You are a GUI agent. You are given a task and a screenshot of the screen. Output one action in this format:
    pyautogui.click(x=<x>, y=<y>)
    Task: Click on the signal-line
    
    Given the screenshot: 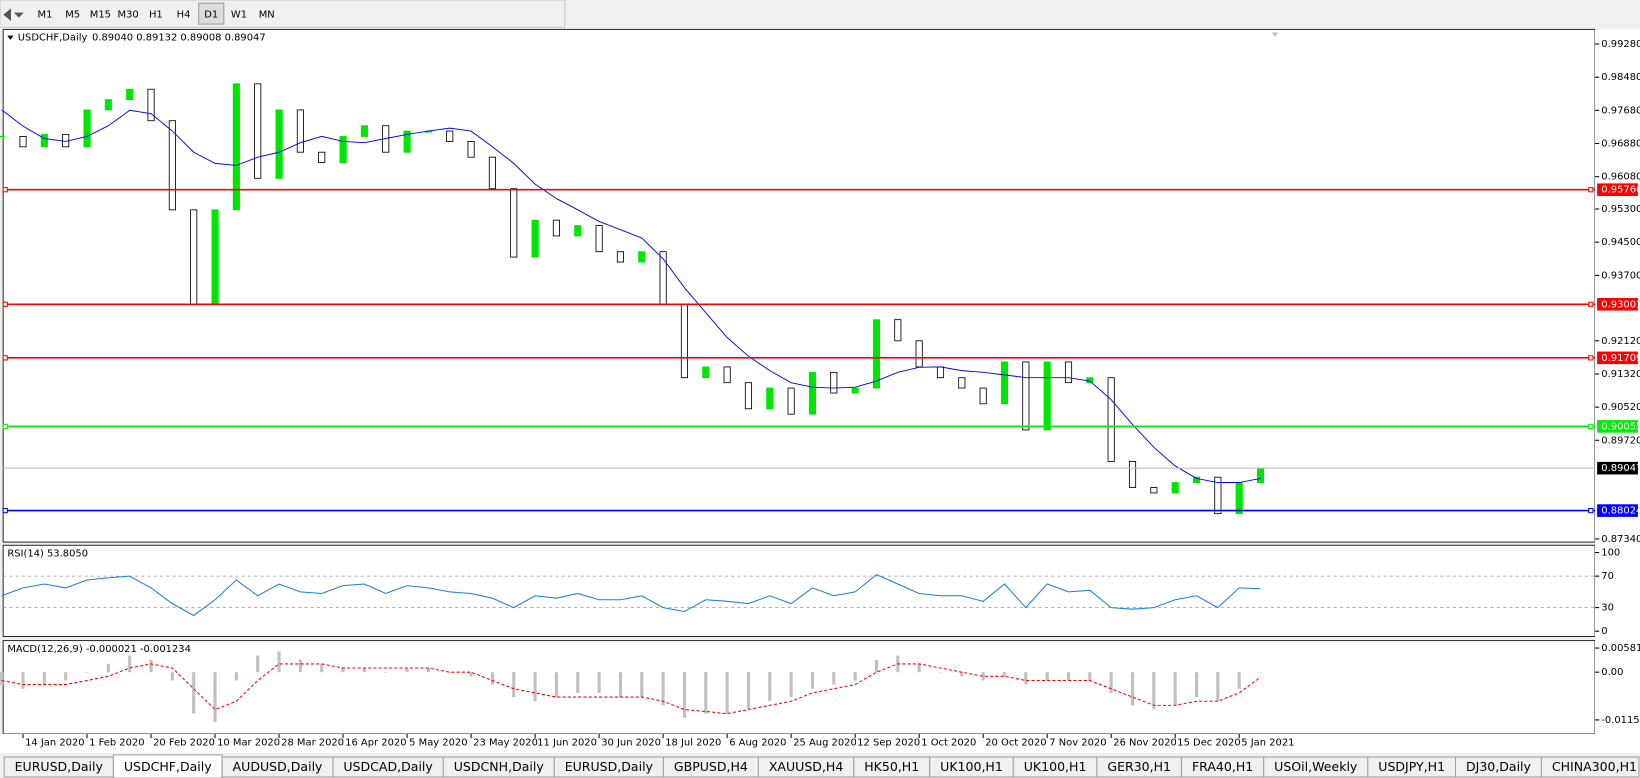 What is the action you would take?
    pyautogui.click(x=631, y=689)
    